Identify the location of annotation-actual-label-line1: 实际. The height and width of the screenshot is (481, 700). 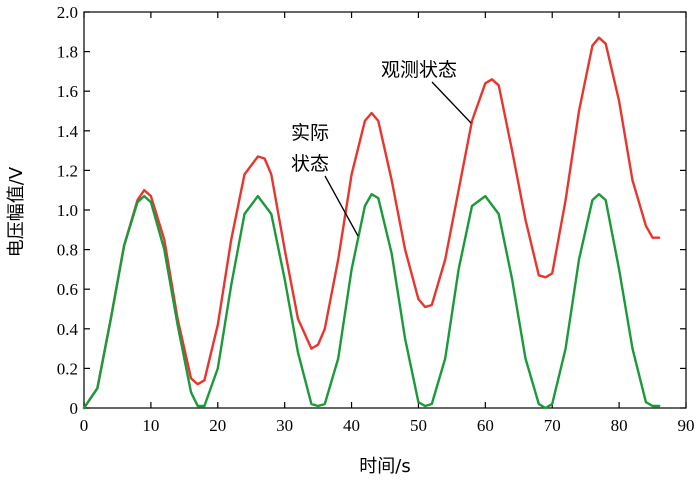
(310, 133).